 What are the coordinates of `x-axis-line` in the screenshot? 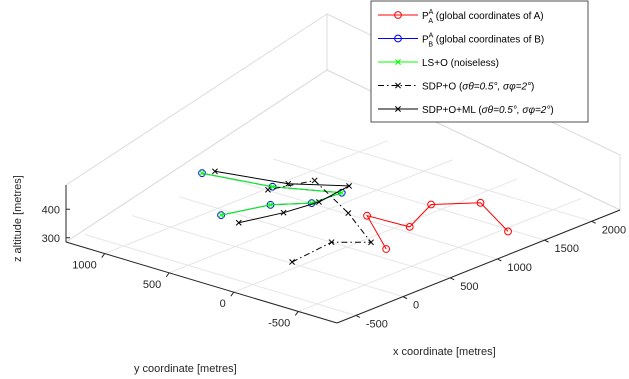 It's located at (478, 266).